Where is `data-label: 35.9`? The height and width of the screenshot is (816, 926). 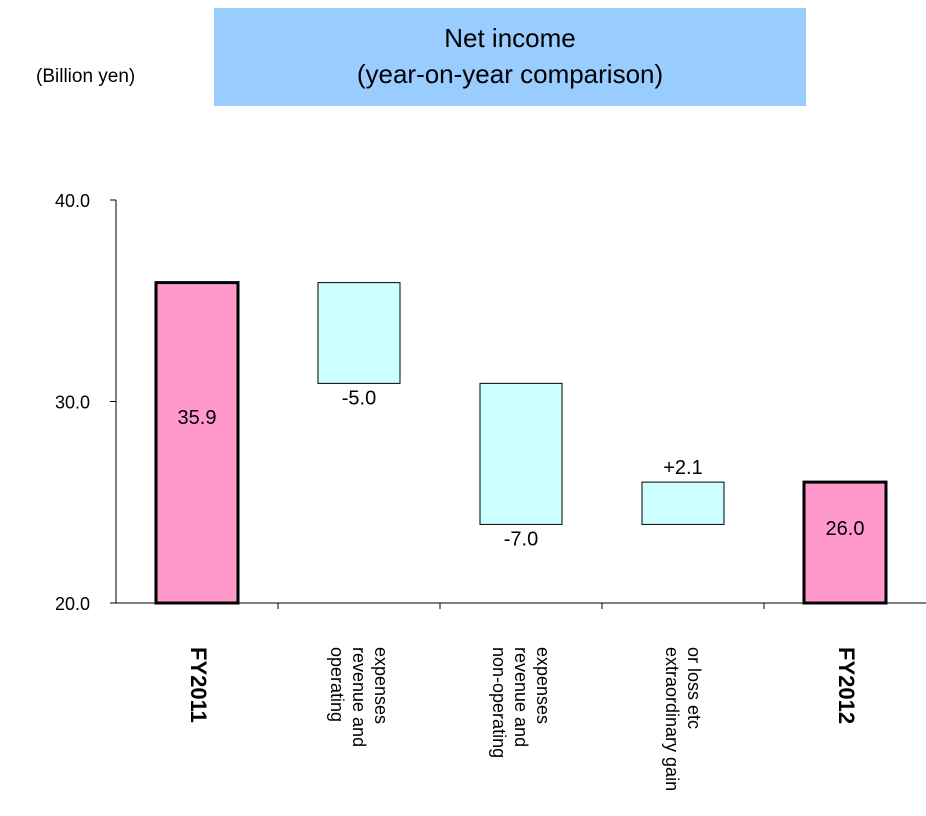
data-label: 35.9 is located at coordinates (197, 418).